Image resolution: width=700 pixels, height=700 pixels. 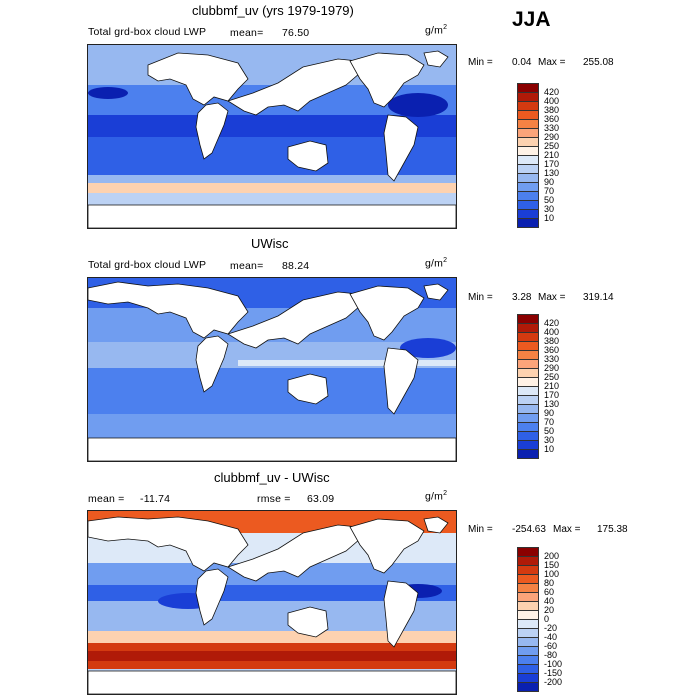 What do you see at coordinates (549, 583) in the screenshot?
I see `colorbar-label: 80` at bounding box center [549, 583].